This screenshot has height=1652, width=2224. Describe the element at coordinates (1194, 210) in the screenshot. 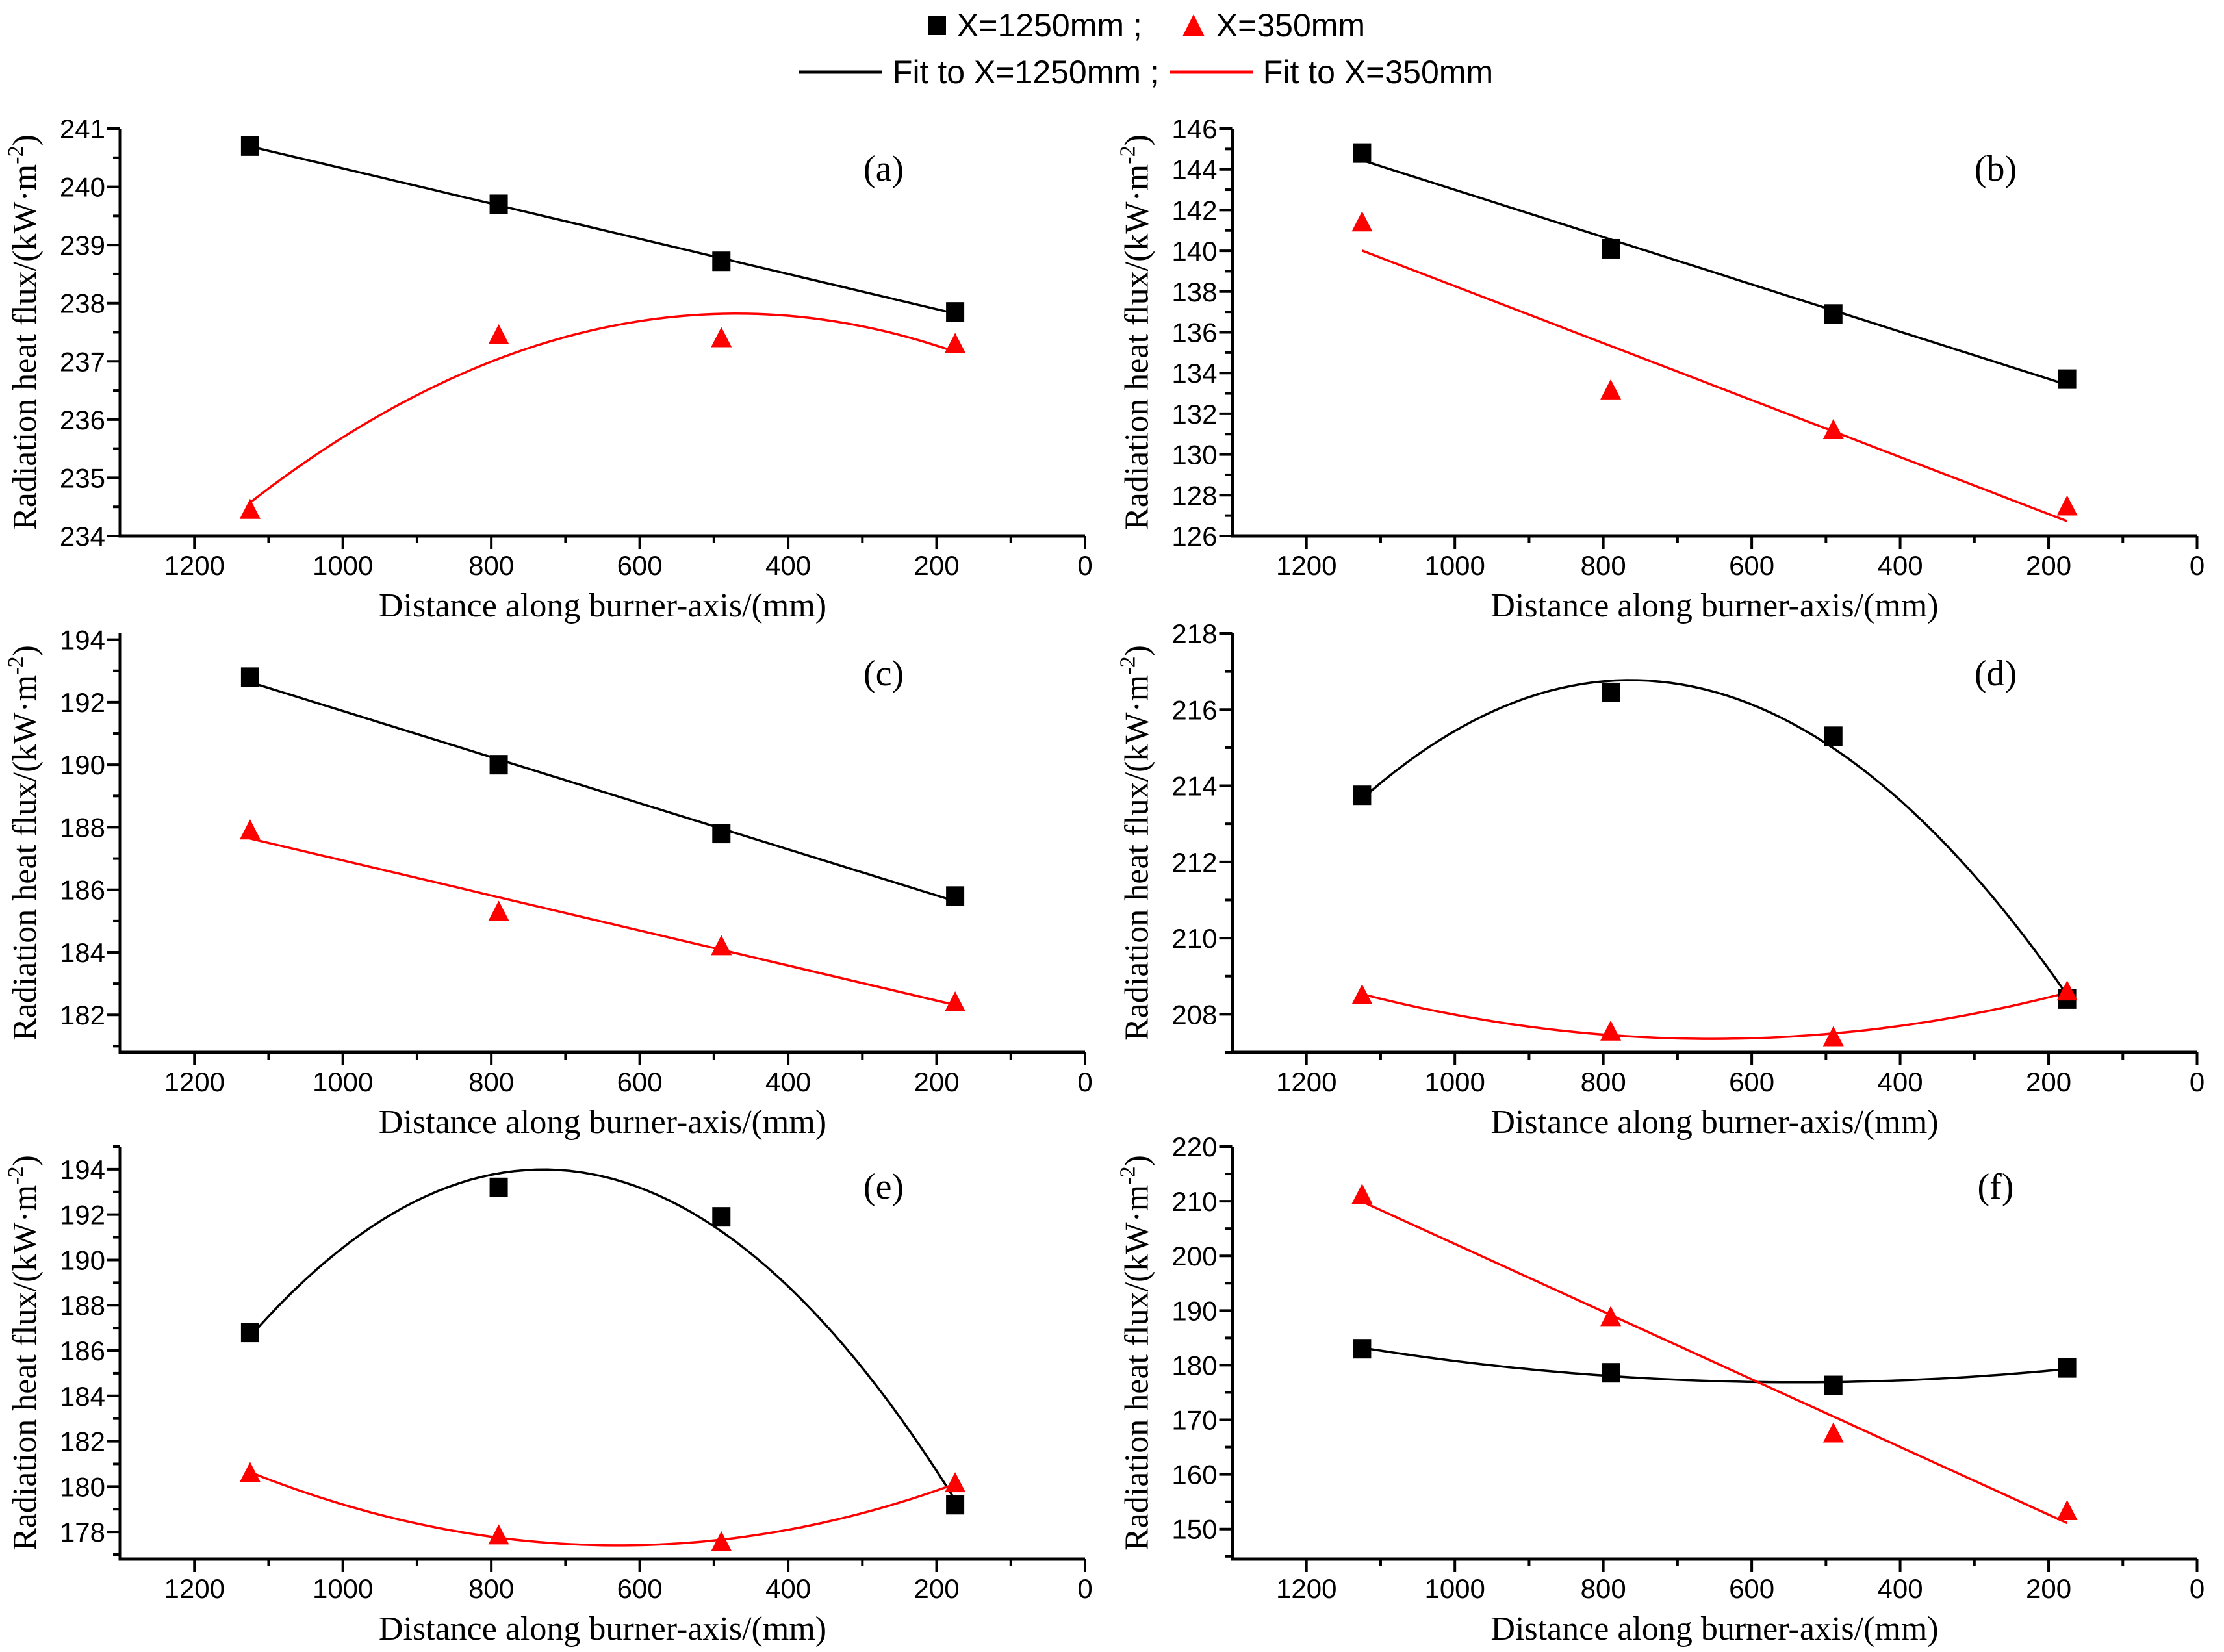

I see `svg-text: 142` at that location.